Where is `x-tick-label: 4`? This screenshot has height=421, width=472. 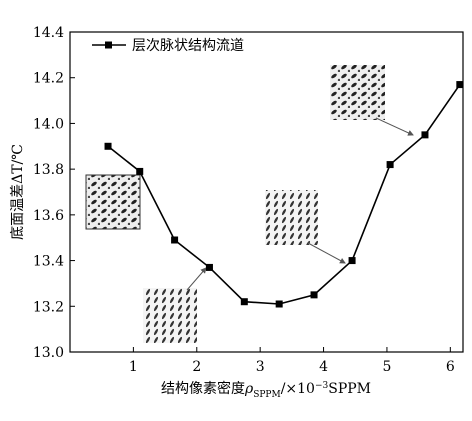 x-tick-label: 4 is located at coordinates (323, 367).